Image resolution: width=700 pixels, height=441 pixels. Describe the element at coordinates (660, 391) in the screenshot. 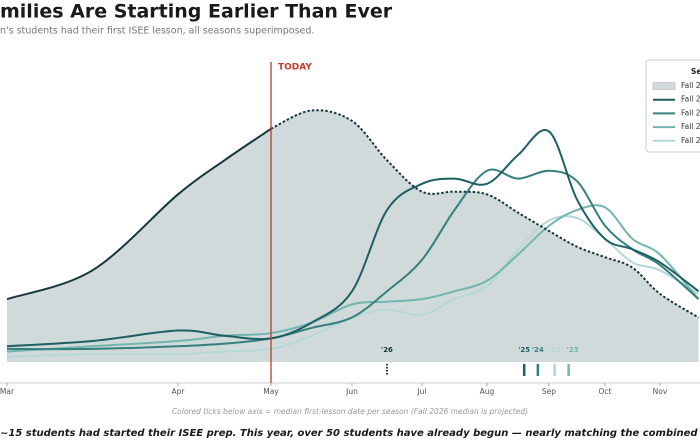

I see `x-tick-label: Nov` at that location.